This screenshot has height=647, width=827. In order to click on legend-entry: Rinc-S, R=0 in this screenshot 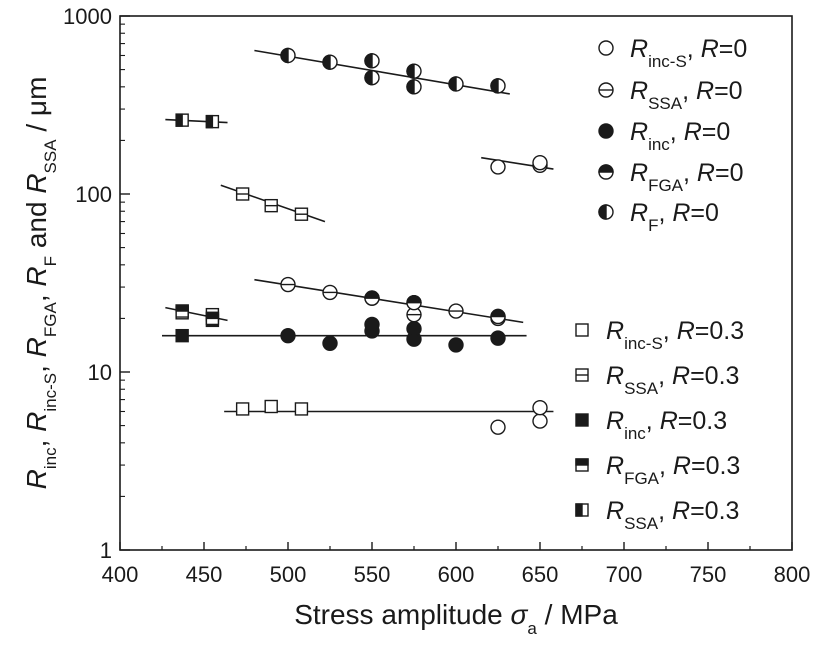, I will do `click(672, 53)`.